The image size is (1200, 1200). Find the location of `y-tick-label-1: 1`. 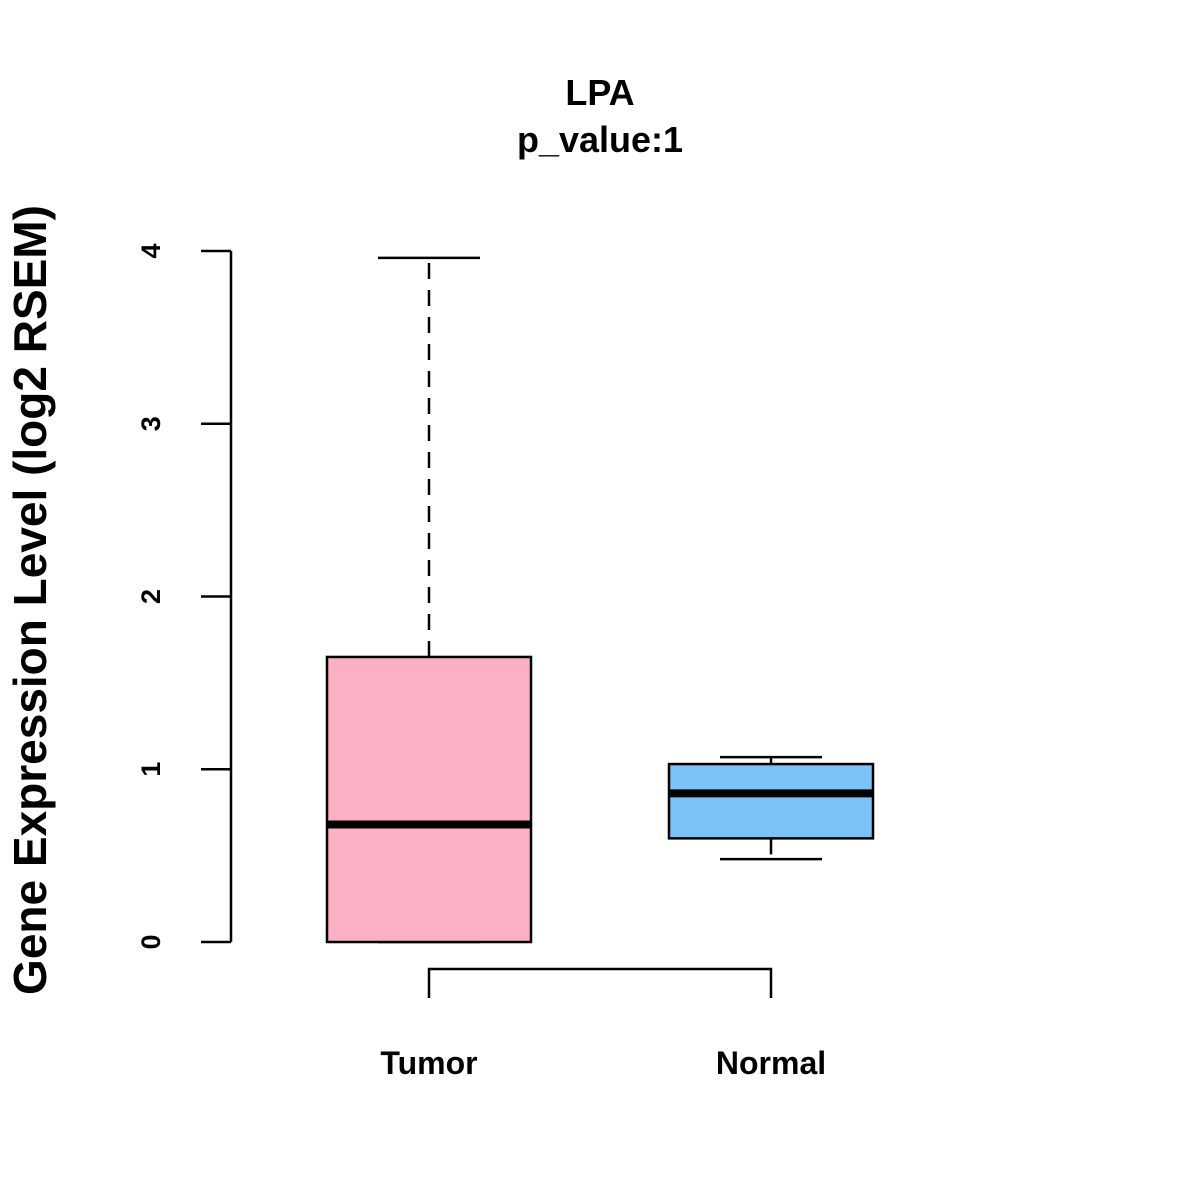

y-tick-label-1: 1 is located at coordinates (151, 769).